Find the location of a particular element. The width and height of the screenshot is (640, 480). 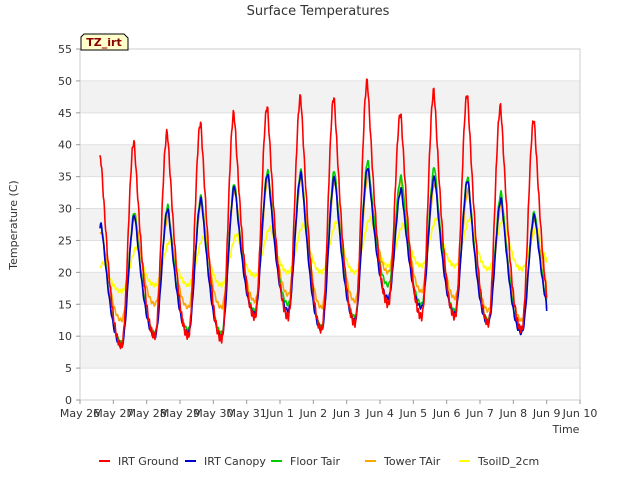

x-tick-label: May 26 is located at coordinates (80, 413).